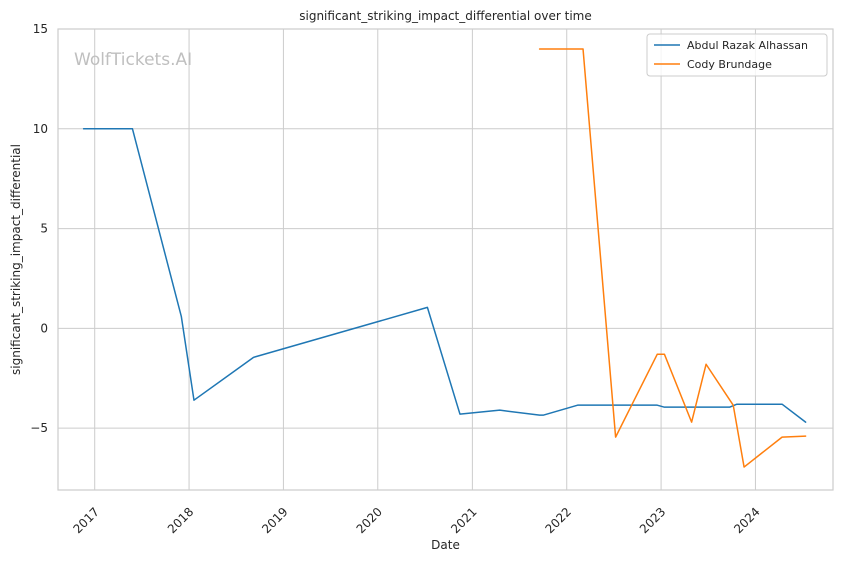  Describe the element at coordinates (445, 545) in the screenshot. I see `x-axis-label: Date` at that location.